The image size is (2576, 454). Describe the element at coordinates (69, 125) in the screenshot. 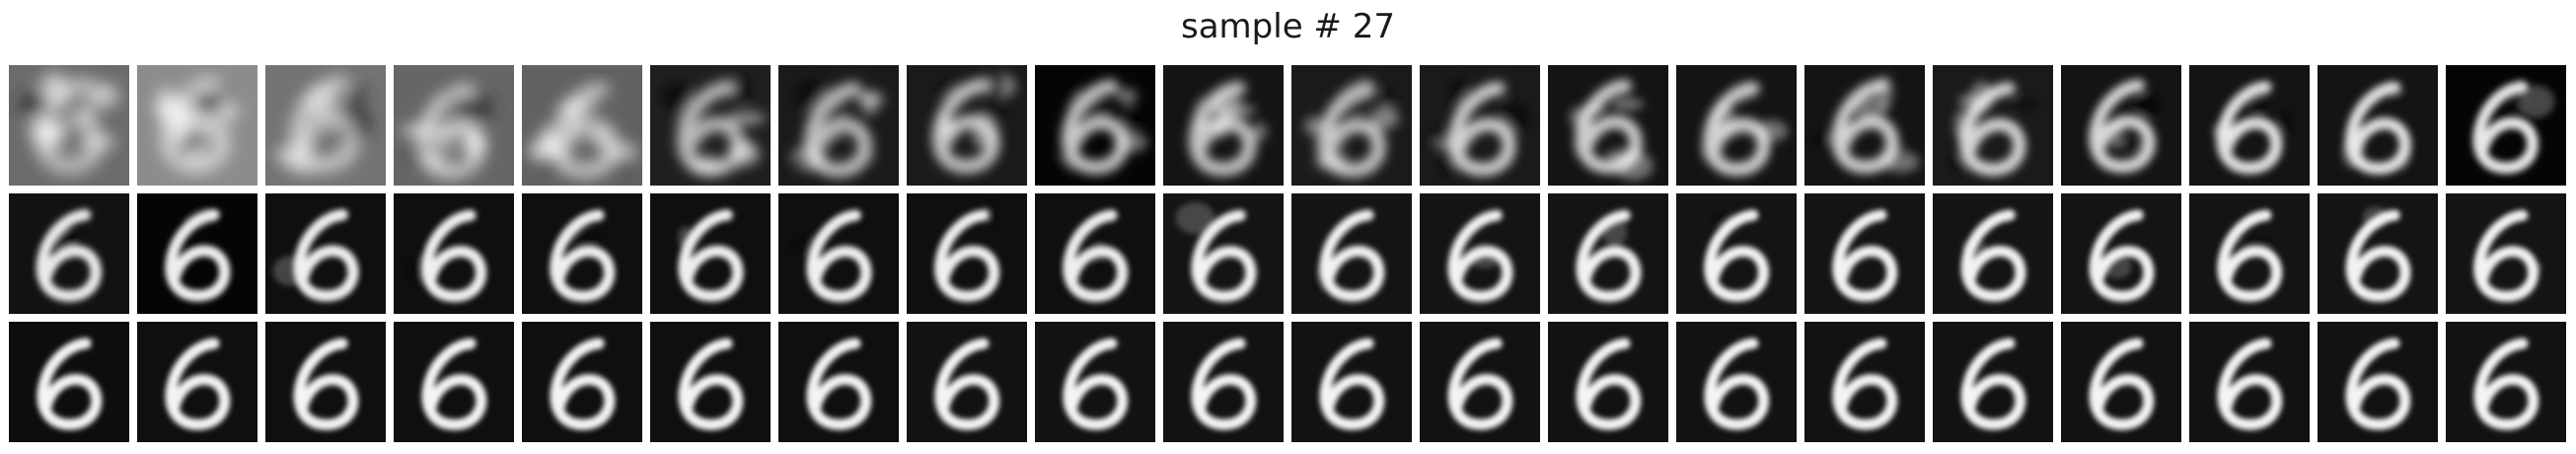

I see `sample-image-r1-c1` at that location.